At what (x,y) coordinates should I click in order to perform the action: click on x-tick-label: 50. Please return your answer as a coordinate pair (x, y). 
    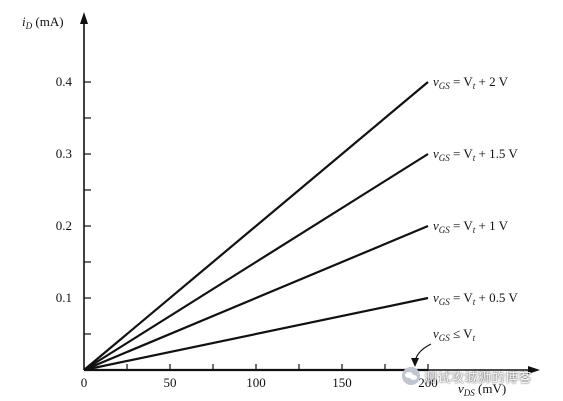
    Looking at the image, I should click on (170, 382).